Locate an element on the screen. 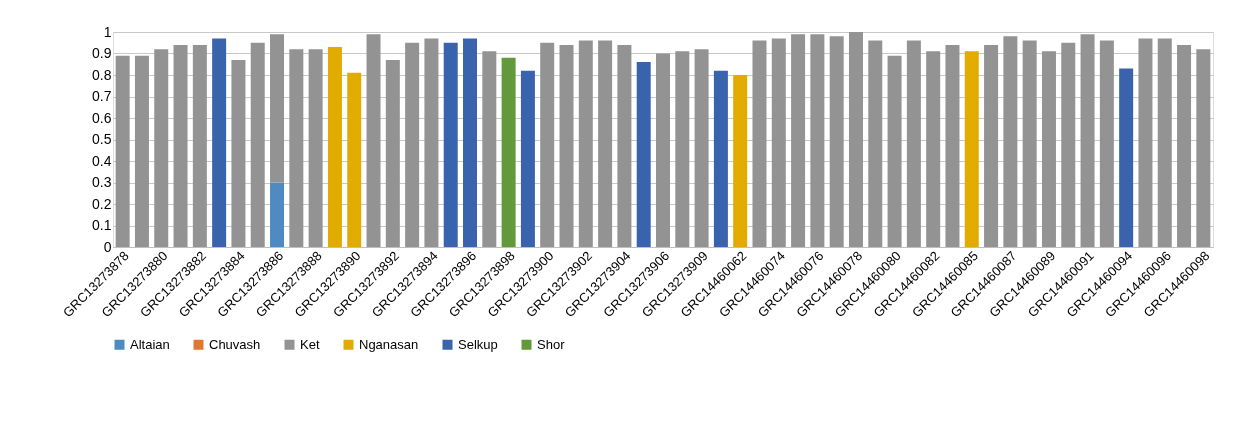 The width and height of the screenshot is (1256, 441). y-tick-label: 0 is located at coordinates (107, 246).